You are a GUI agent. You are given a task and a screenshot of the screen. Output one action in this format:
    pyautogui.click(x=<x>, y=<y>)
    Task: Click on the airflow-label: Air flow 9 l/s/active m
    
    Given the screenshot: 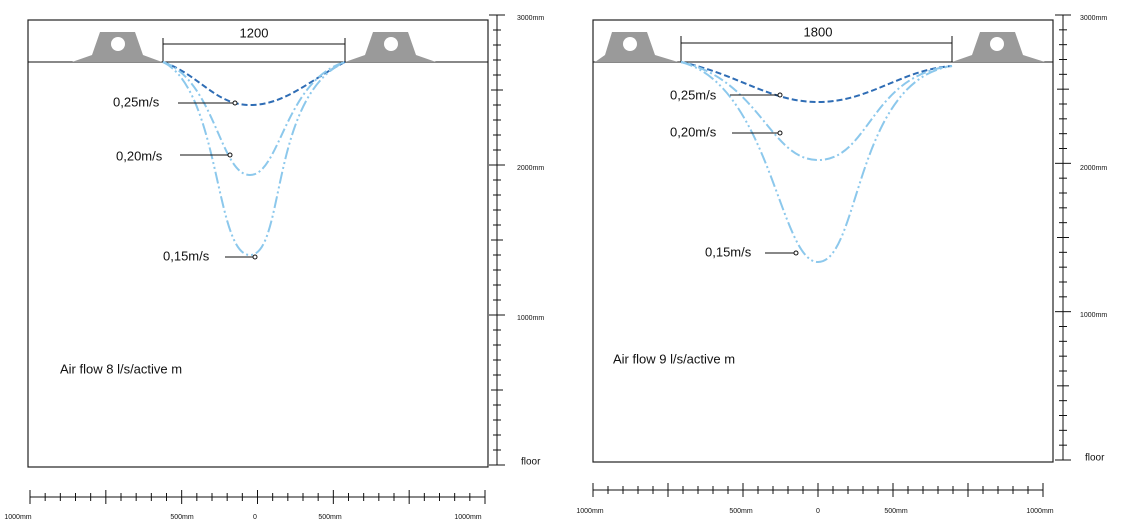 What is the action you would take?
    pyautogui.click(x=674, y=358)
    